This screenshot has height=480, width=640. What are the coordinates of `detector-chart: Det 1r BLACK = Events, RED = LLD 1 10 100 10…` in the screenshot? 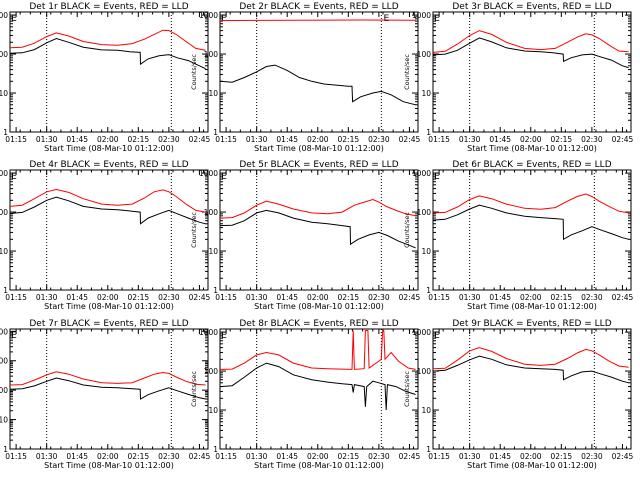 It's located at (105, 77).